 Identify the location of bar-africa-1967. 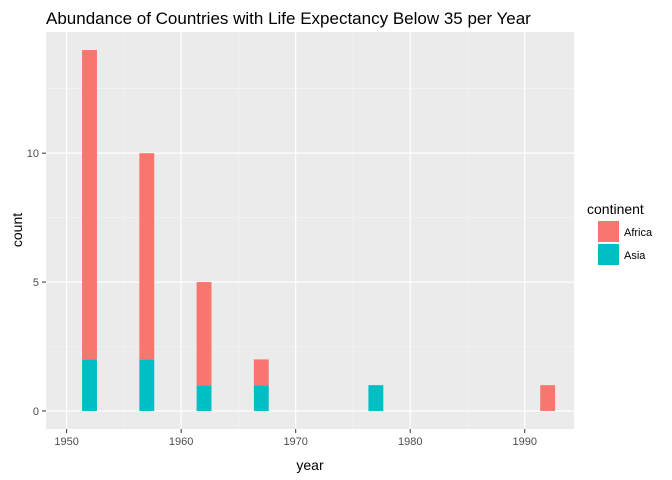
(261, 372).